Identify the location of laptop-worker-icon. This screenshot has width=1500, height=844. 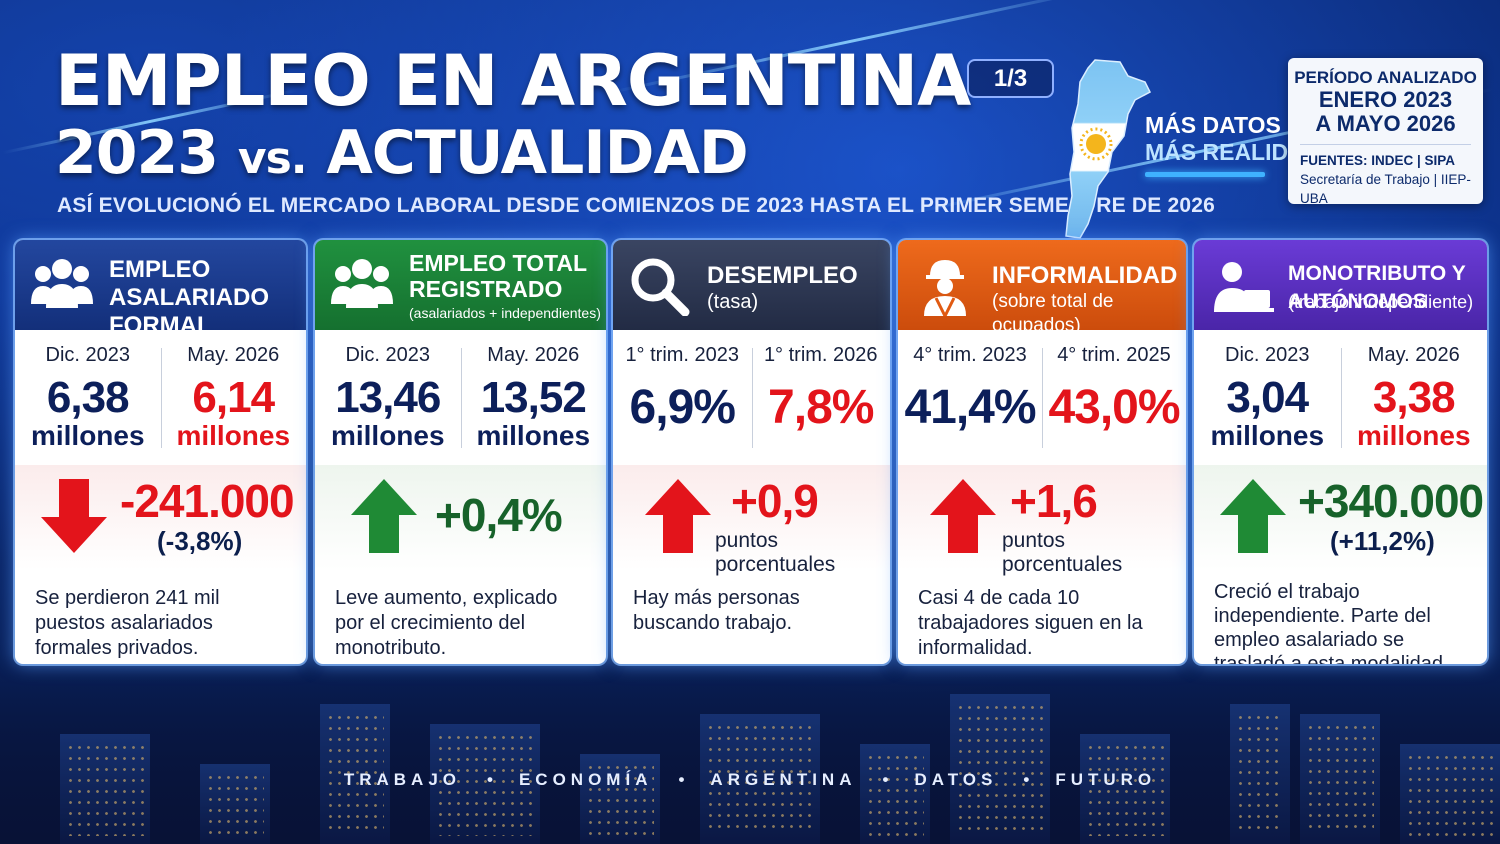
(1244, 287).